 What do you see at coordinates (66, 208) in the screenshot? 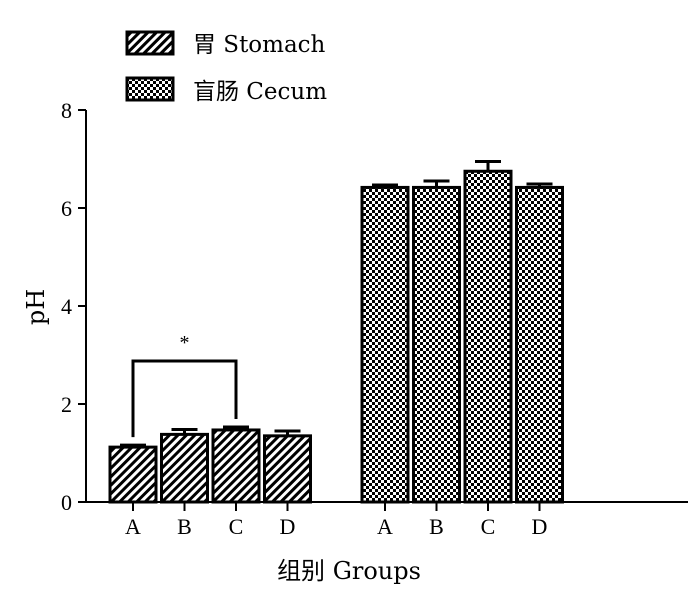
I see `y-tick-label: 6` at bounding box center [66, 208].